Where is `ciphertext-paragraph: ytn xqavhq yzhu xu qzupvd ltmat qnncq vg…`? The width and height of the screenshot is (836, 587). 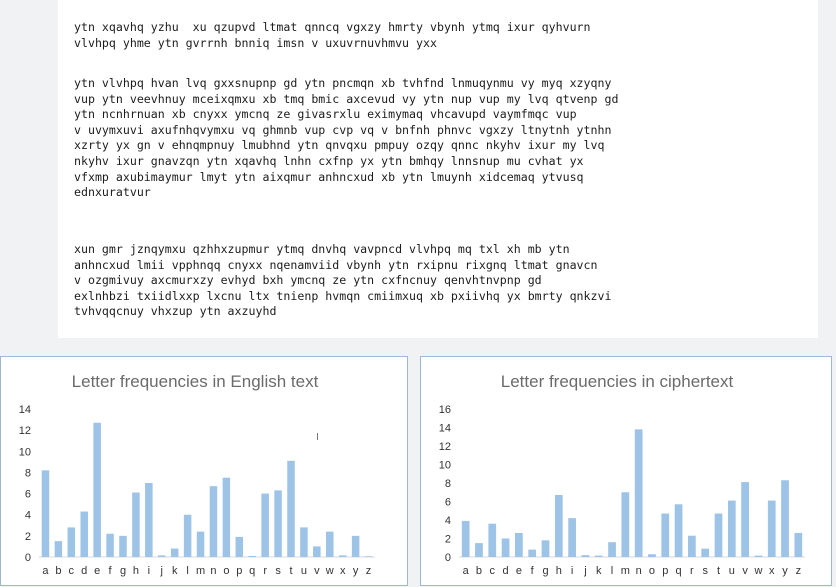
ciphertext-paragraph: ytn xqavhq yzhu xu qzupvd ltmat qnncq vg… is located at coordinates (332, 35).